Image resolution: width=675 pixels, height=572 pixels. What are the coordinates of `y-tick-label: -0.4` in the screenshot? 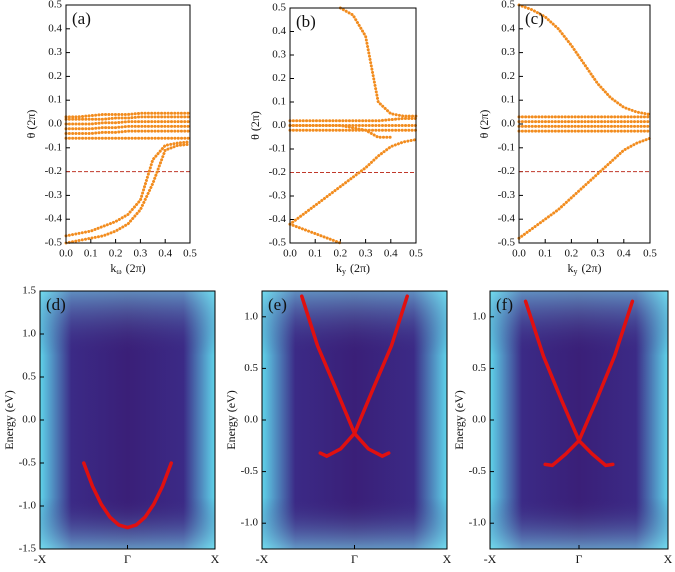 It's located at (278, 219).